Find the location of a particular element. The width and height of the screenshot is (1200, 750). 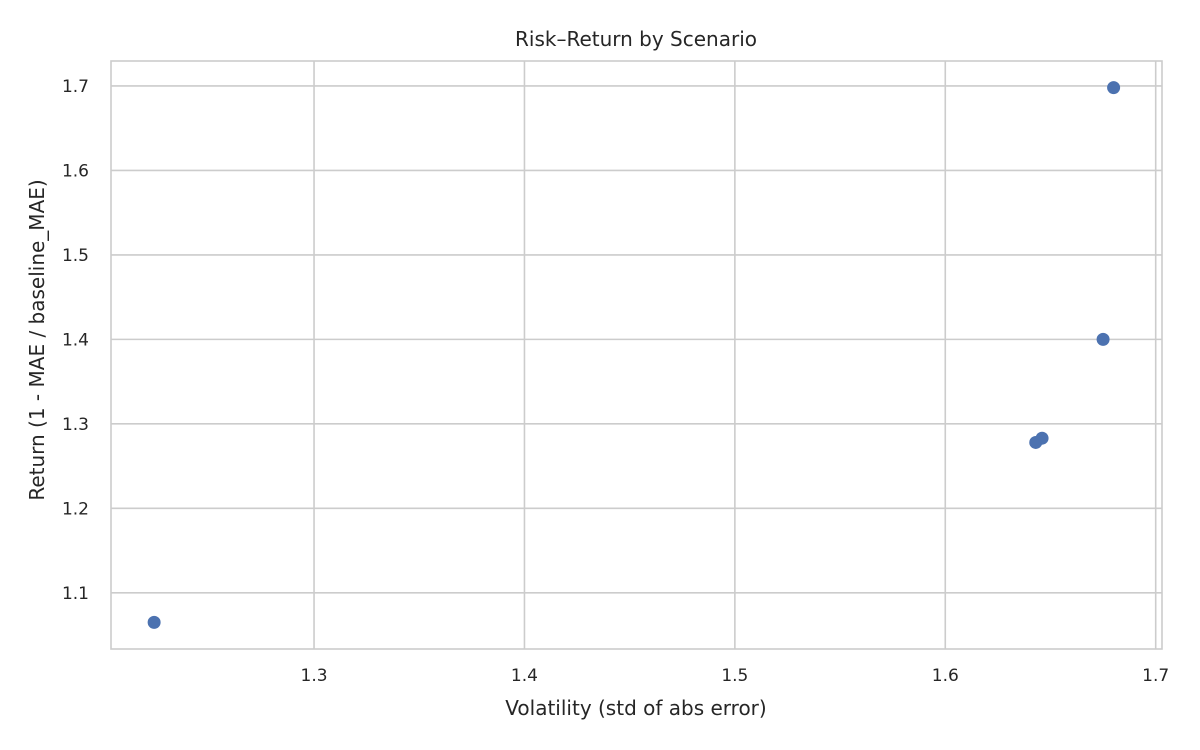

y-tick-label: 1.5 is located at coordinates (75, 256).